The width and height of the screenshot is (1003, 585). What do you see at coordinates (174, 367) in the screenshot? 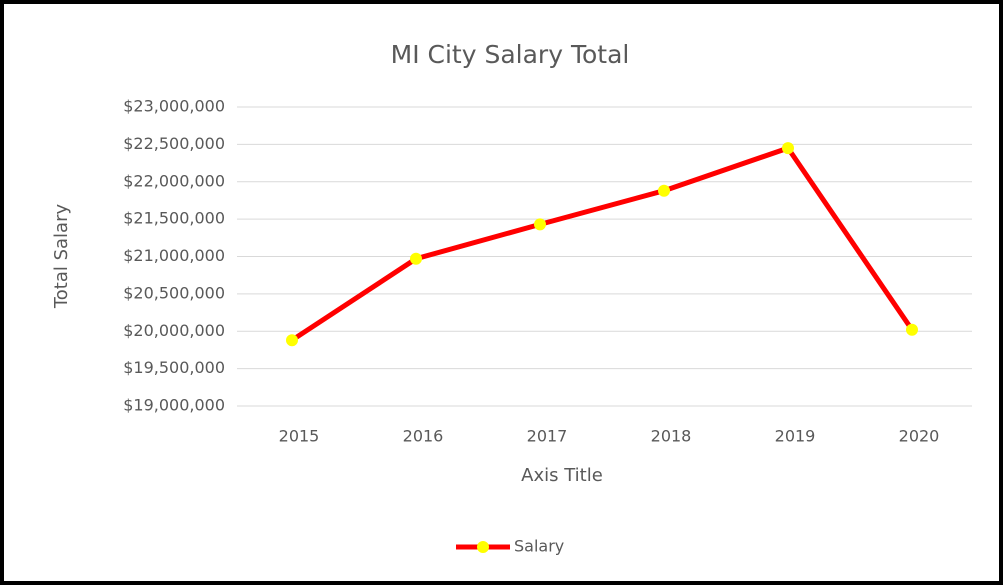
I see `y-tick-label: $19,500,000` at bounding box center [174, 367].